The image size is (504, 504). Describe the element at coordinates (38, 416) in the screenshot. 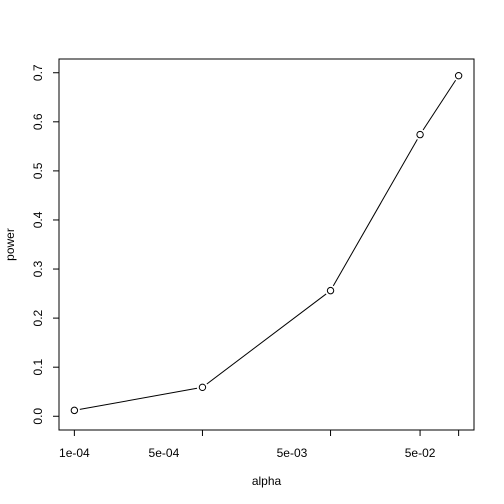

I see `y-tick-label: 0.0` at that location.